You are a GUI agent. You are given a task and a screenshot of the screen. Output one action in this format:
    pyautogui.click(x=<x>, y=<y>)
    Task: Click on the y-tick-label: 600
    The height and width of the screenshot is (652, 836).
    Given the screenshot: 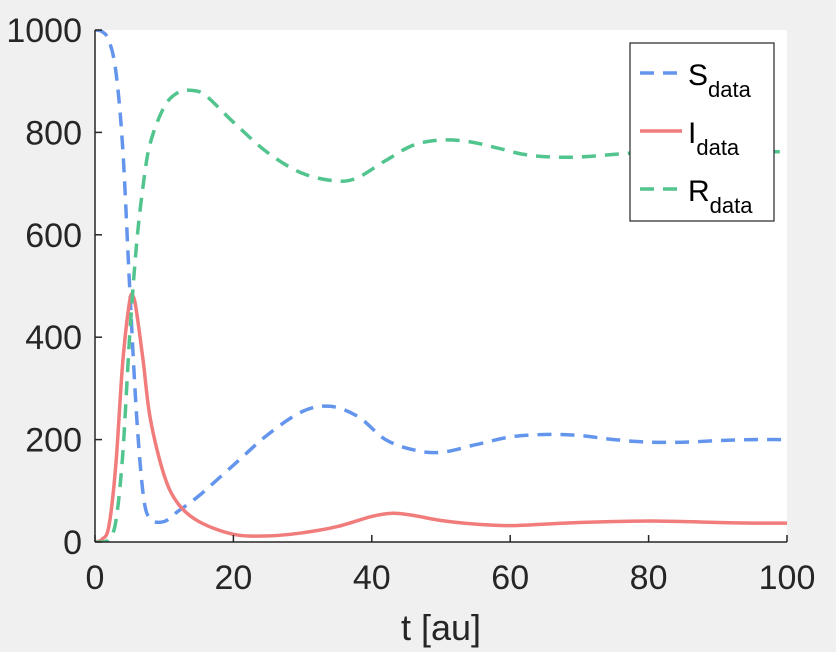 What is the action you would take?
    pyautogui.click(x=53, y=236)
    